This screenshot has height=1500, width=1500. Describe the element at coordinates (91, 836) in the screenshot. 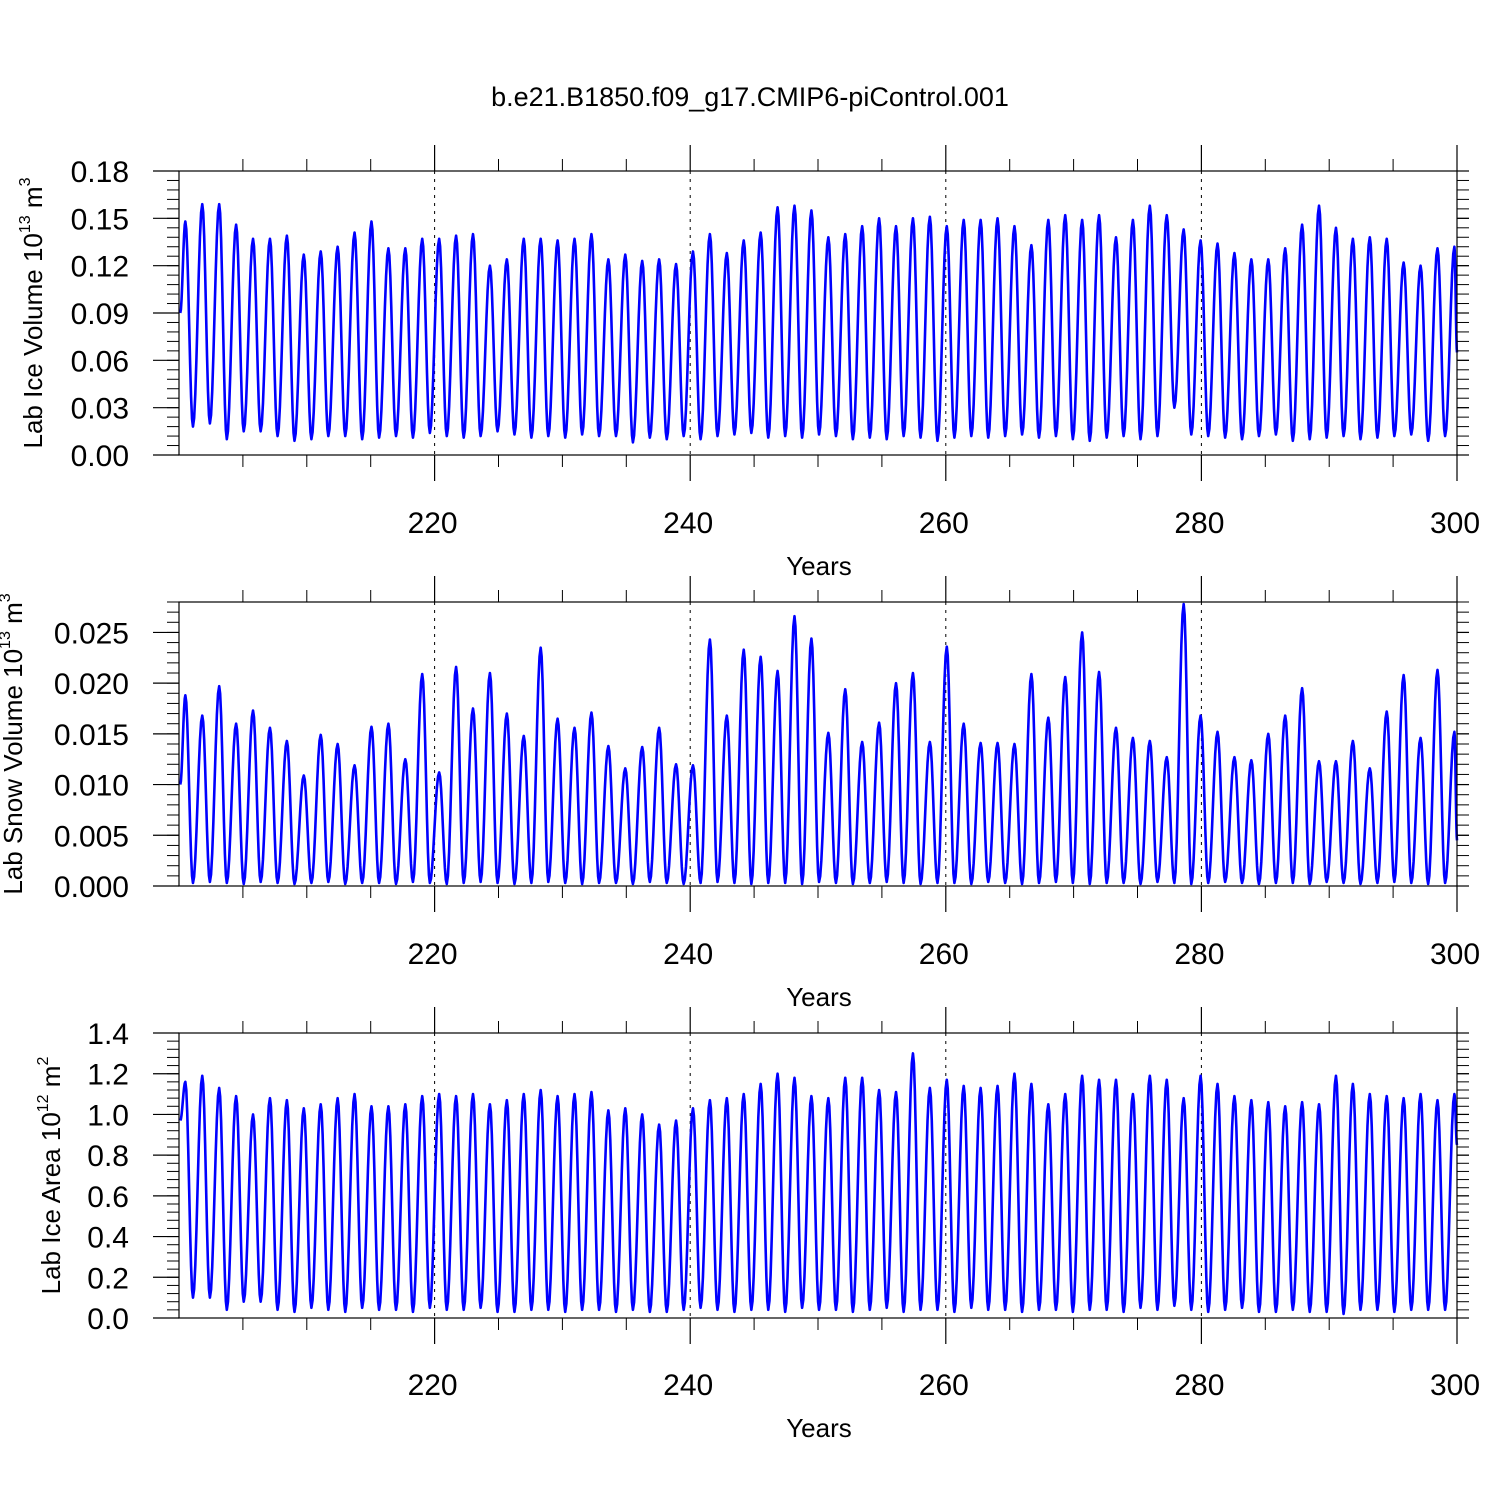

I see `y-tick-label: 0.005` at that location.